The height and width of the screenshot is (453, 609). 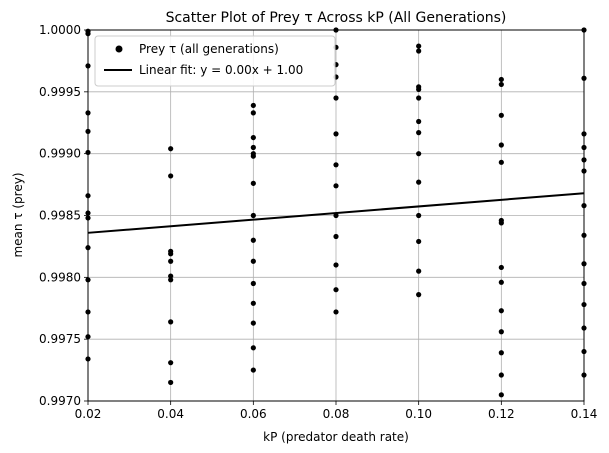 I want to click on x-tick-label: 0.02, so click(x=88, y=414).